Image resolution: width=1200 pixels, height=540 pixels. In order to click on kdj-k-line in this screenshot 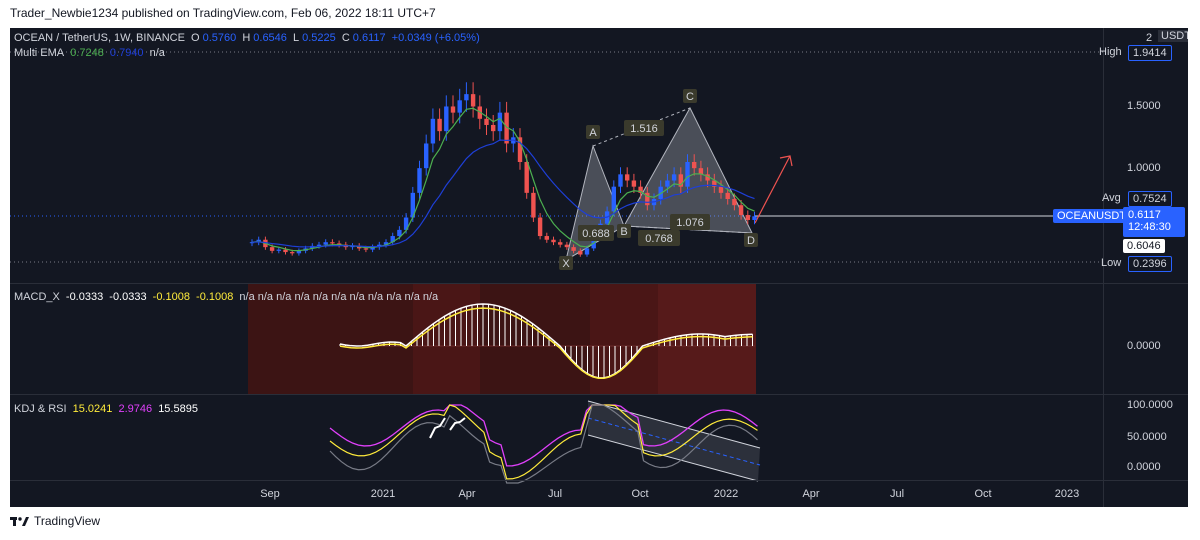, I will do `click(543, 444)`.